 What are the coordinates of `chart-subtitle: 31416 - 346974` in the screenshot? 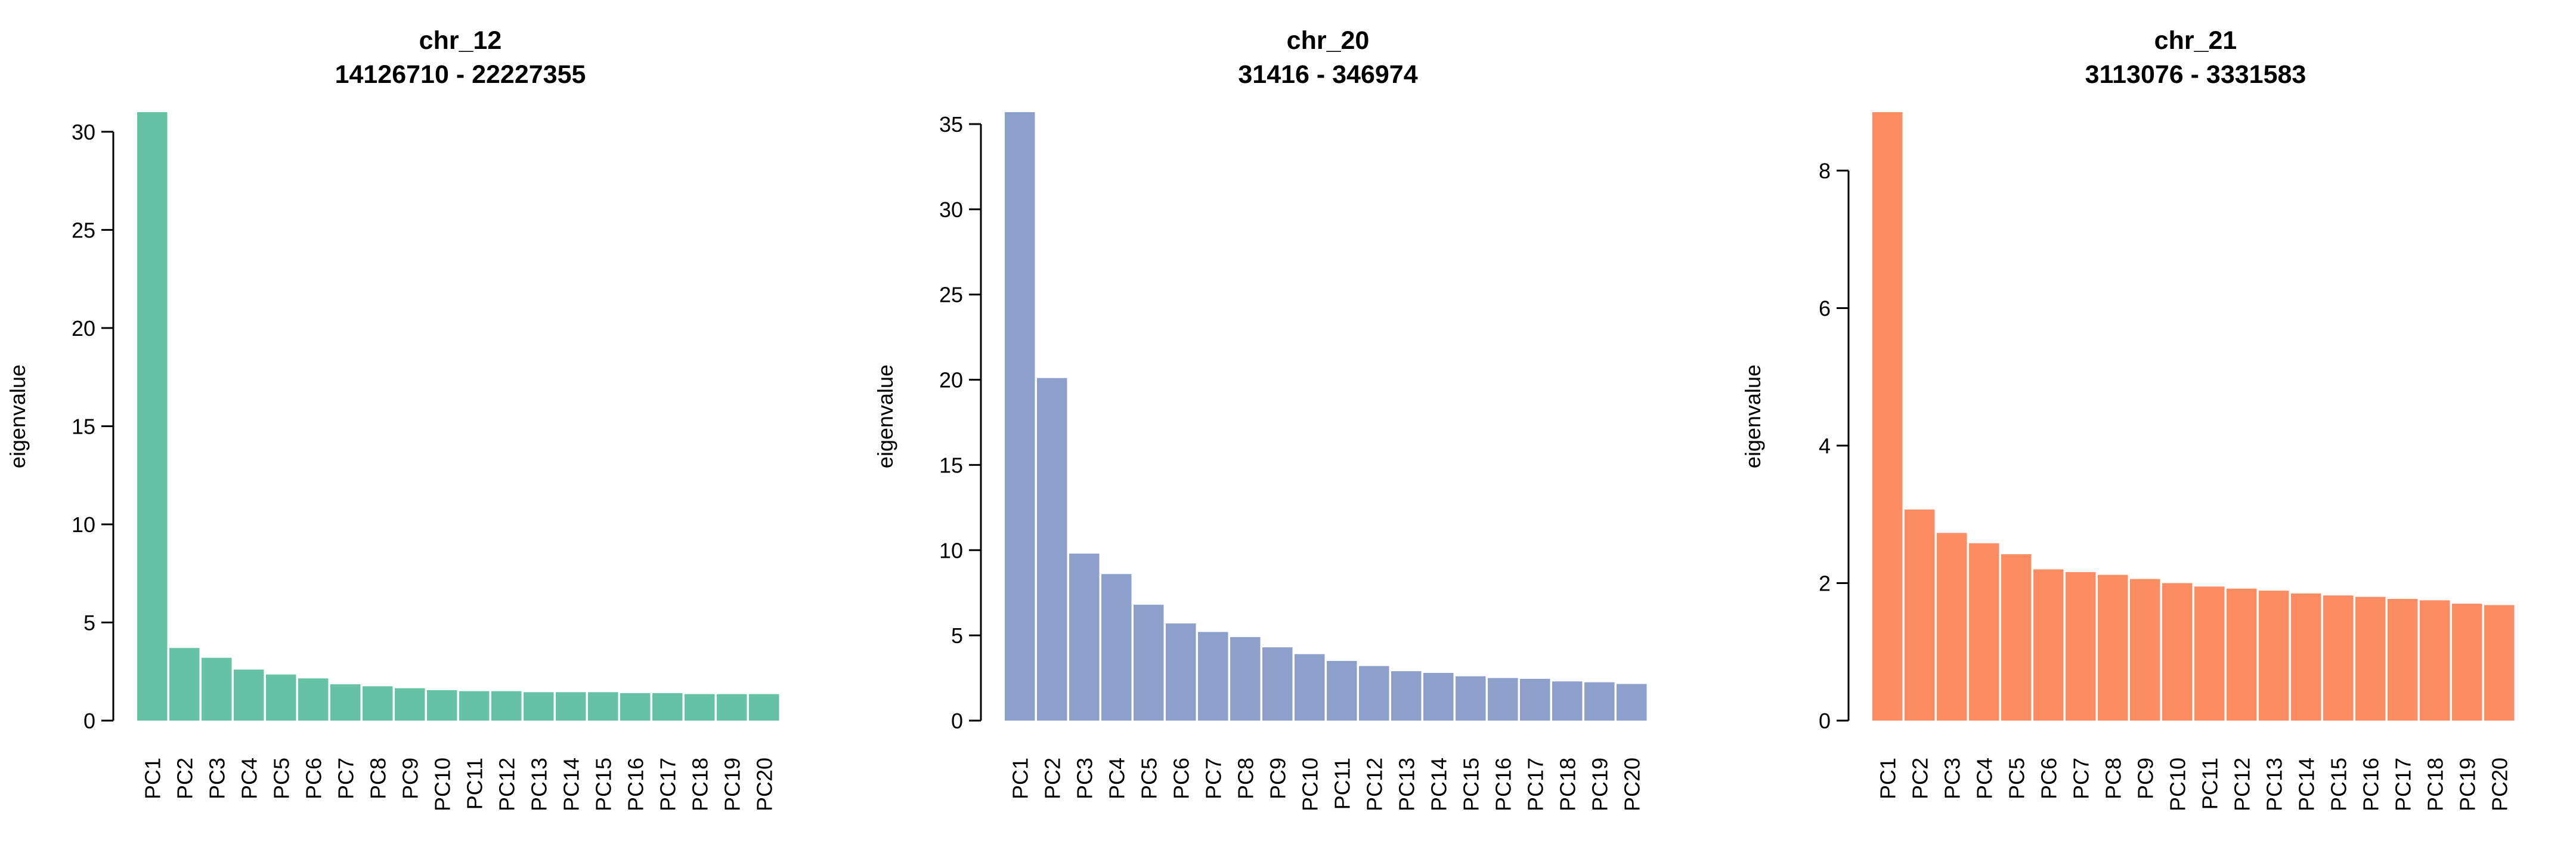 It's located at (1327, 74).